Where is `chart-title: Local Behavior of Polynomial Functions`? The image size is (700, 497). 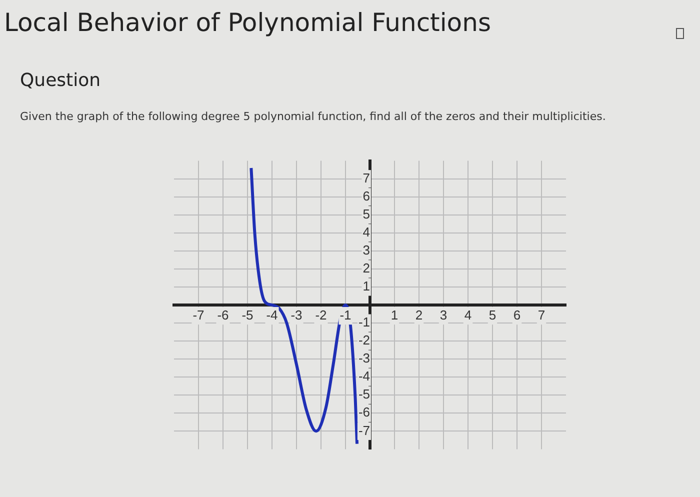 chart-title: Local Behavior of Polynomial Functions is located at coordinates (247, 22).